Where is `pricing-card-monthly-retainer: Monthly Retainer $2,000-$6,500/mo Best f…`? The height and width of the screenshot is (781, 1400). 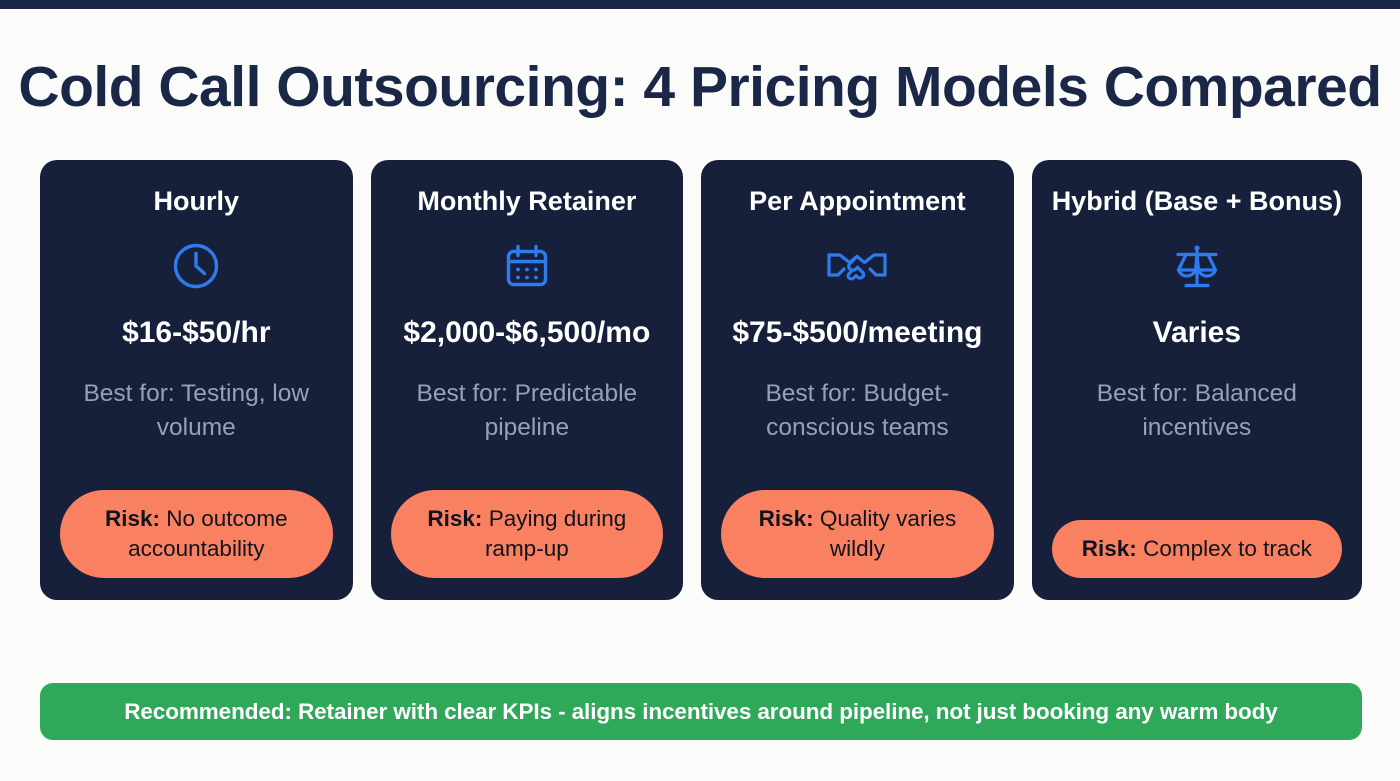
pricing-card-monthly-retainer: Monthly Retainer $2,000-$6,500/mo Best f… is located at coordinates (527, 380).